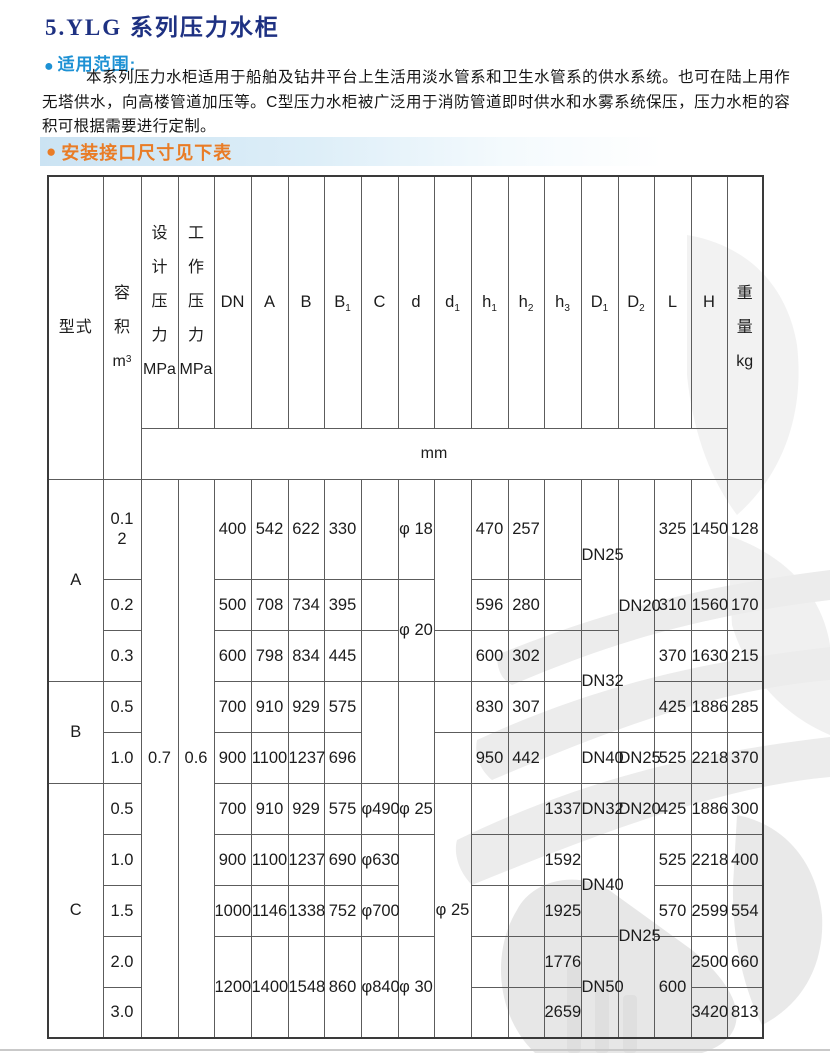 This screenshot has height=1055, width=830. Describe the element at coordinates (232, 910) in the screenshot. I see `table-cell: 1000` at that location.